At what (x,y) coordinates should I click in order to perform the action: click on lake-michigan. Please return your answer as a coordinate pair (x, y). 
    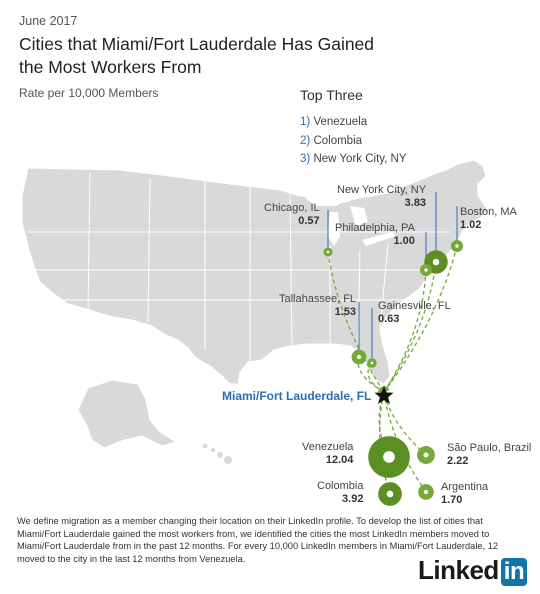
    Looking at the image, I should click on (334, 229).